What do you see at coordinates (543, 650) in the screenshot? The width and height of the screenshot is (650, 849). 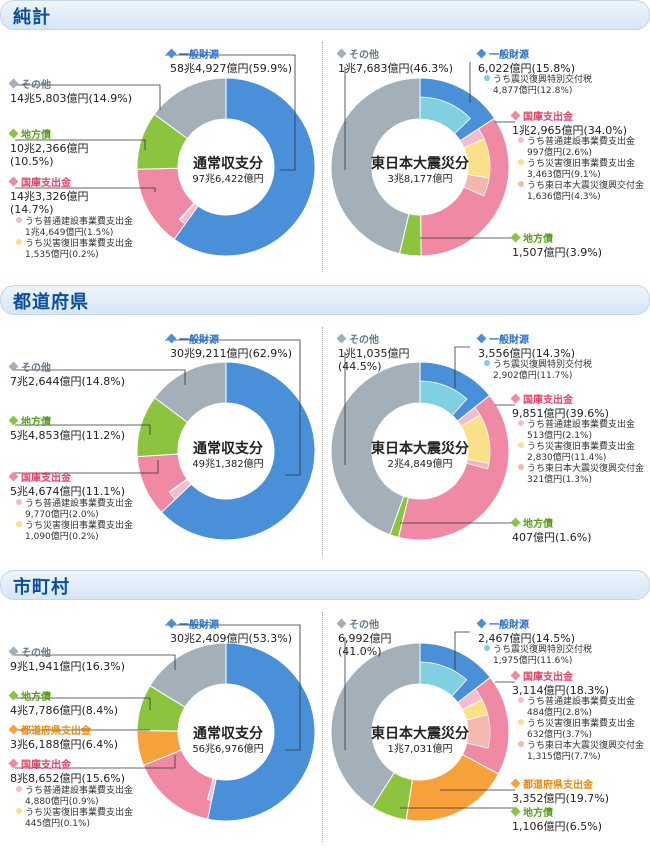 I see `sub-label: うち震災復興特別交付税` at bounding box center [543, 650].